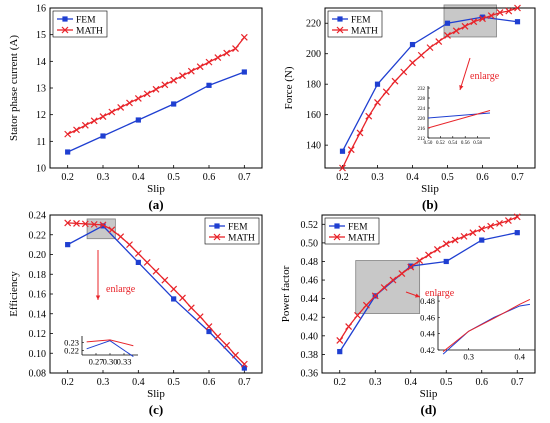  I want to click on inset-x-tick-label: 0.4, so click(519, 357).